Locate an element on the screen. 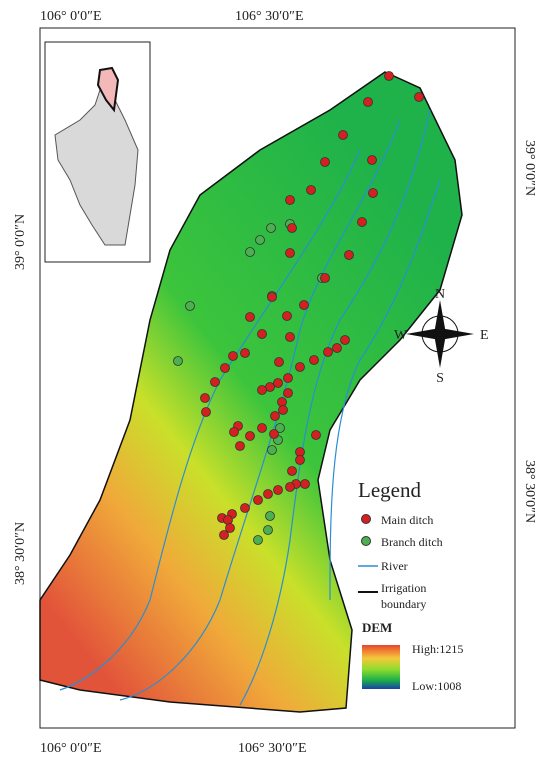  inset-map is located at coordinates (97, 152).